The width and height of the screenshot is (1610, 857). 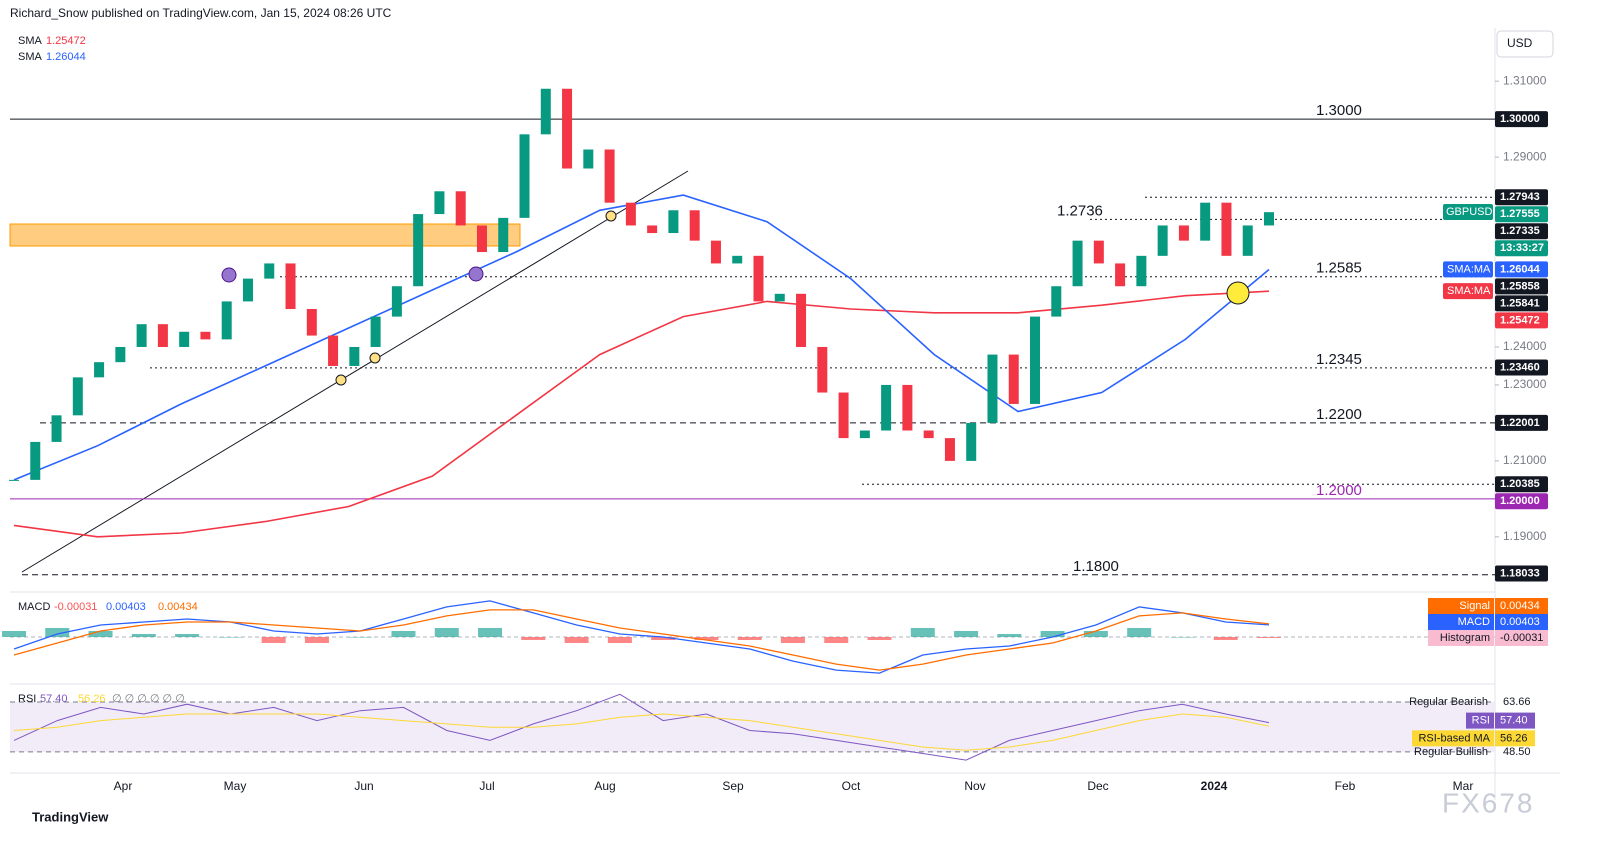 I want to click on placeholders: ∅ ∅ ∅ ∅ ∅ ∅, so click(x=148, y=699).